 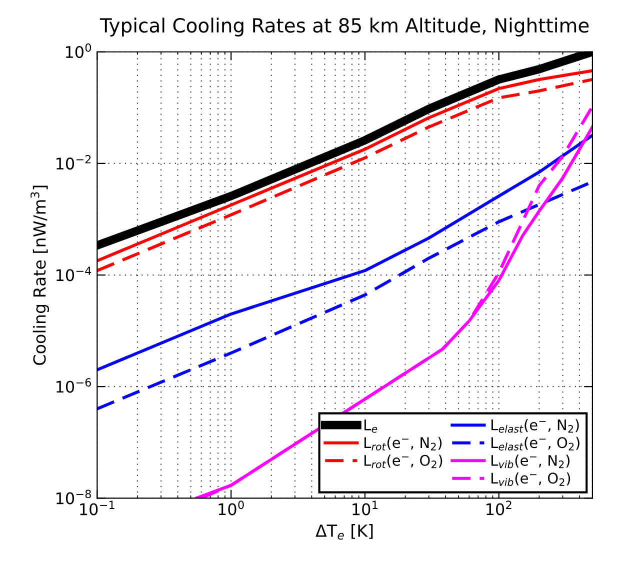 I want to click on legend-label: L$_{elast}$(e$^{−}$, O$_{2}$), so click(x=536, y=443).